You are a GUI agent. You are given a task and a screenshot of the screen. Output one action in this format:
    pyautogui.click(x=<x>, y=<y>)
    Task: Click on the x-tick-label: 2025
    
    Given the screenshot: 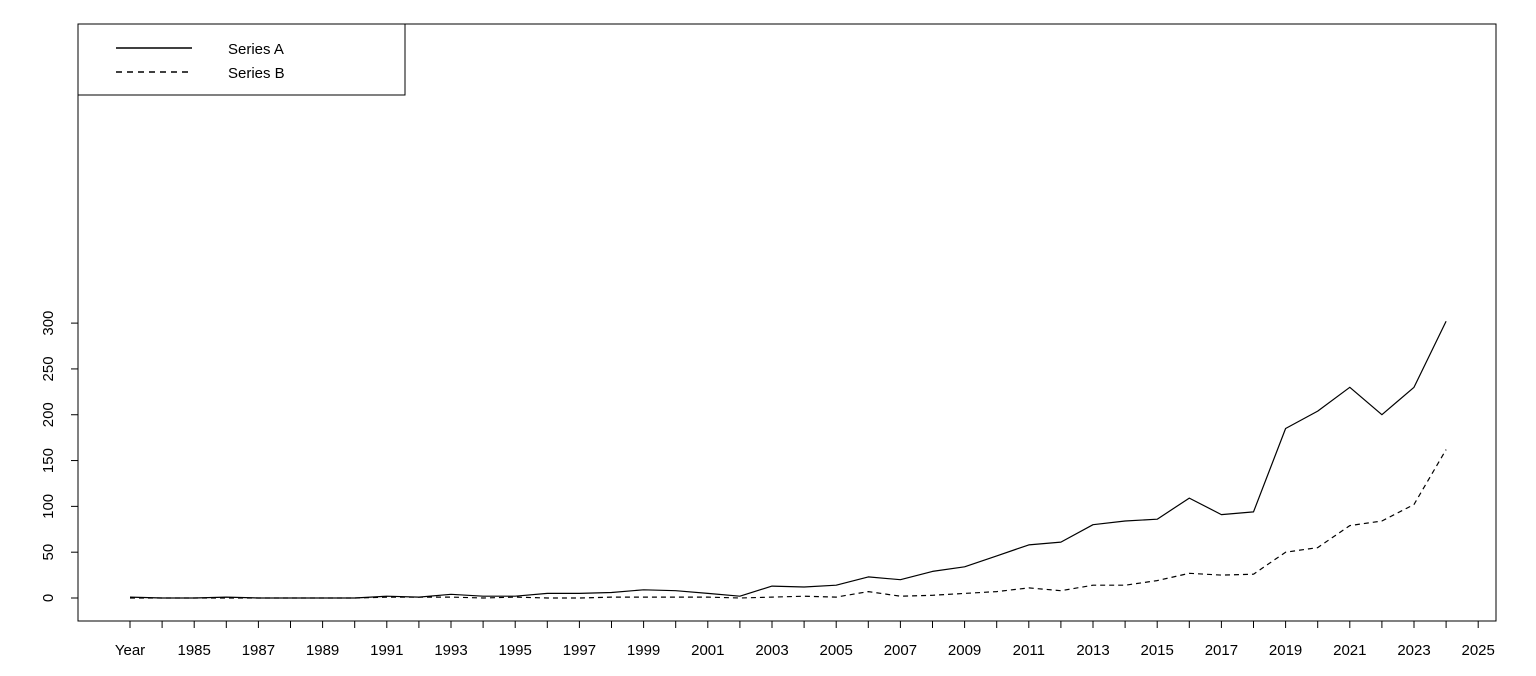 What is the action you would take?
    pyautogui.click(x=1478, y=650)
    